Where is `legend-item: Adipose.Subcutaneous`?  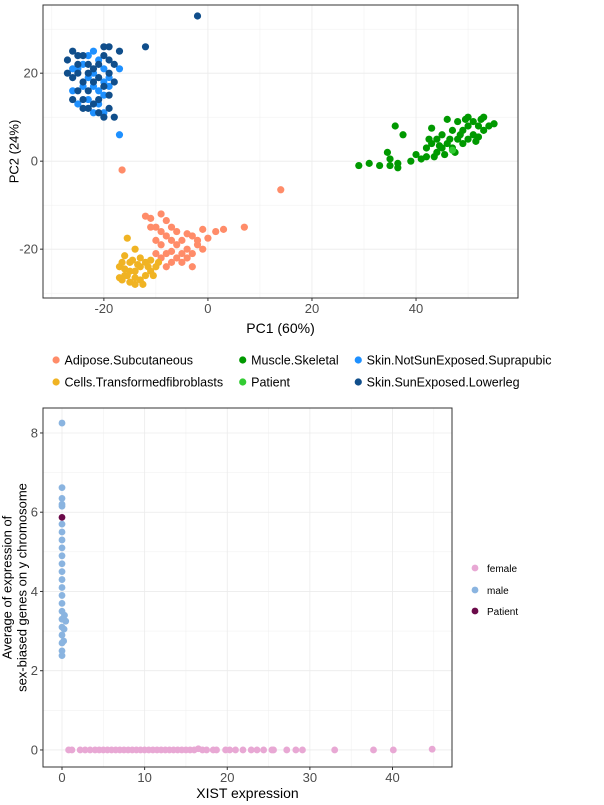 legend-item: Adipose.Subcutaneous is located at coordinates (122, 361).